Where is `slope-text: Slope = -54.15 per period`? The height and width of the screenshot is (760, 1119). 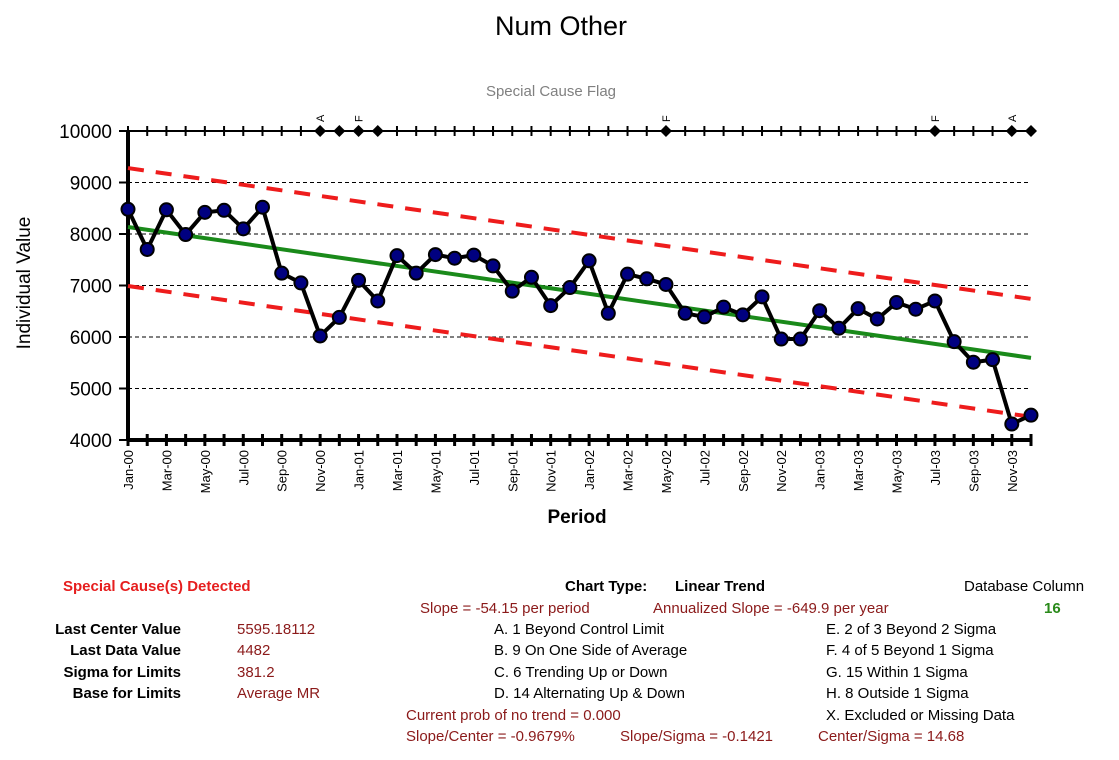
slope-text: Slope = -54.15 per period is located at coordinates (505, 608).